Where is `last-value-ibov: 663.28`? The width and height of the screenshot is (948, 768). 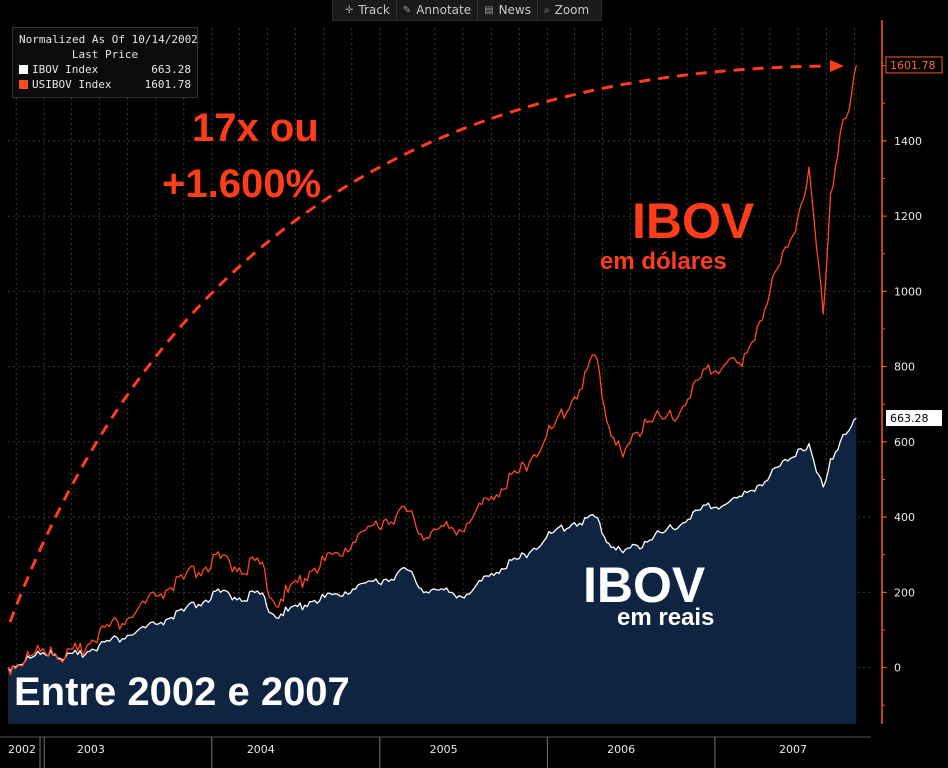 last-value-ibov: 663.28 is located at coordinates (909, 418).